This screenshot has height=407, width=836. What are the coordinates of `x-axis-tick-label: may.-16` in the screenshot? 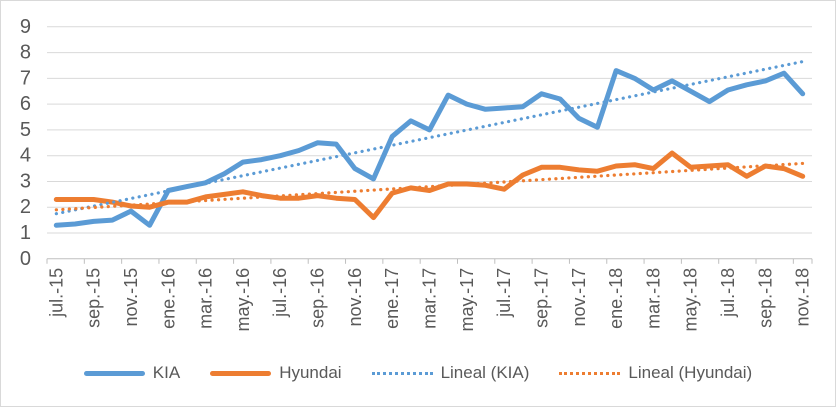 It's located at (243, 300).